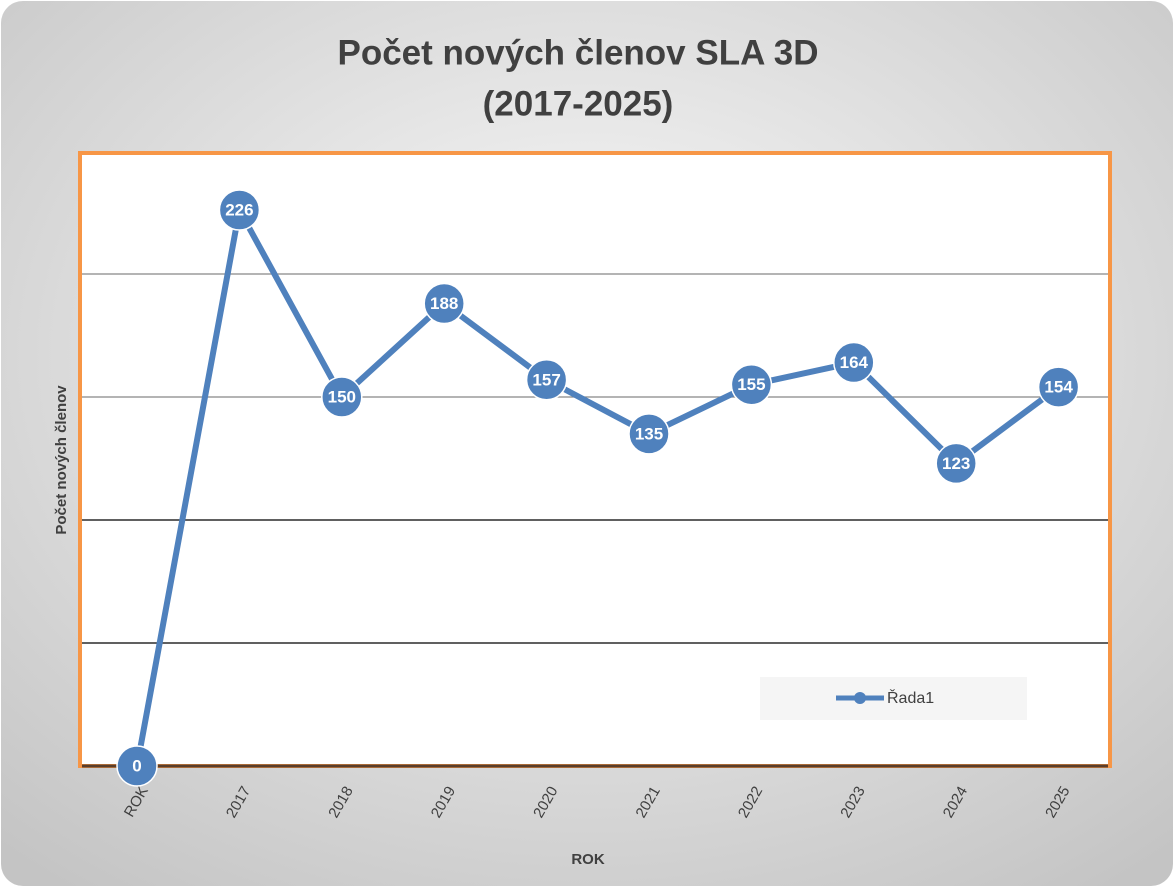 The image size is (1174, 887). I want to click on data-label: 188, so click(444, 303).